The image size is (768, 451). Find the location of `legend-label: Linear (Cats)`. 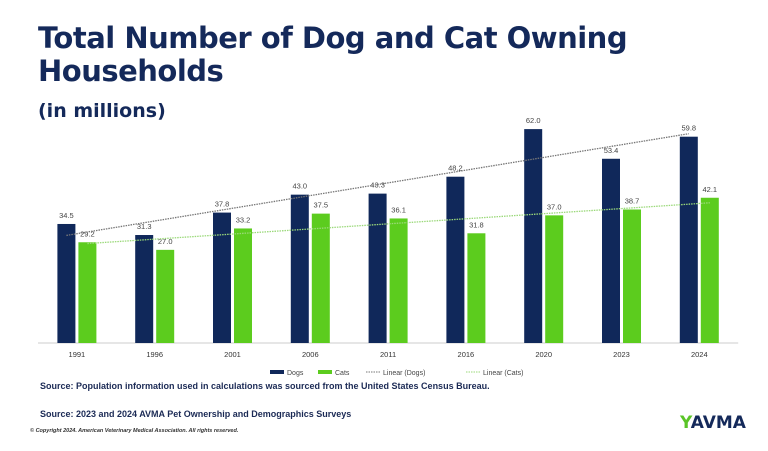

legend-label: Linear (Cats) is located at coordinates (503, 373).